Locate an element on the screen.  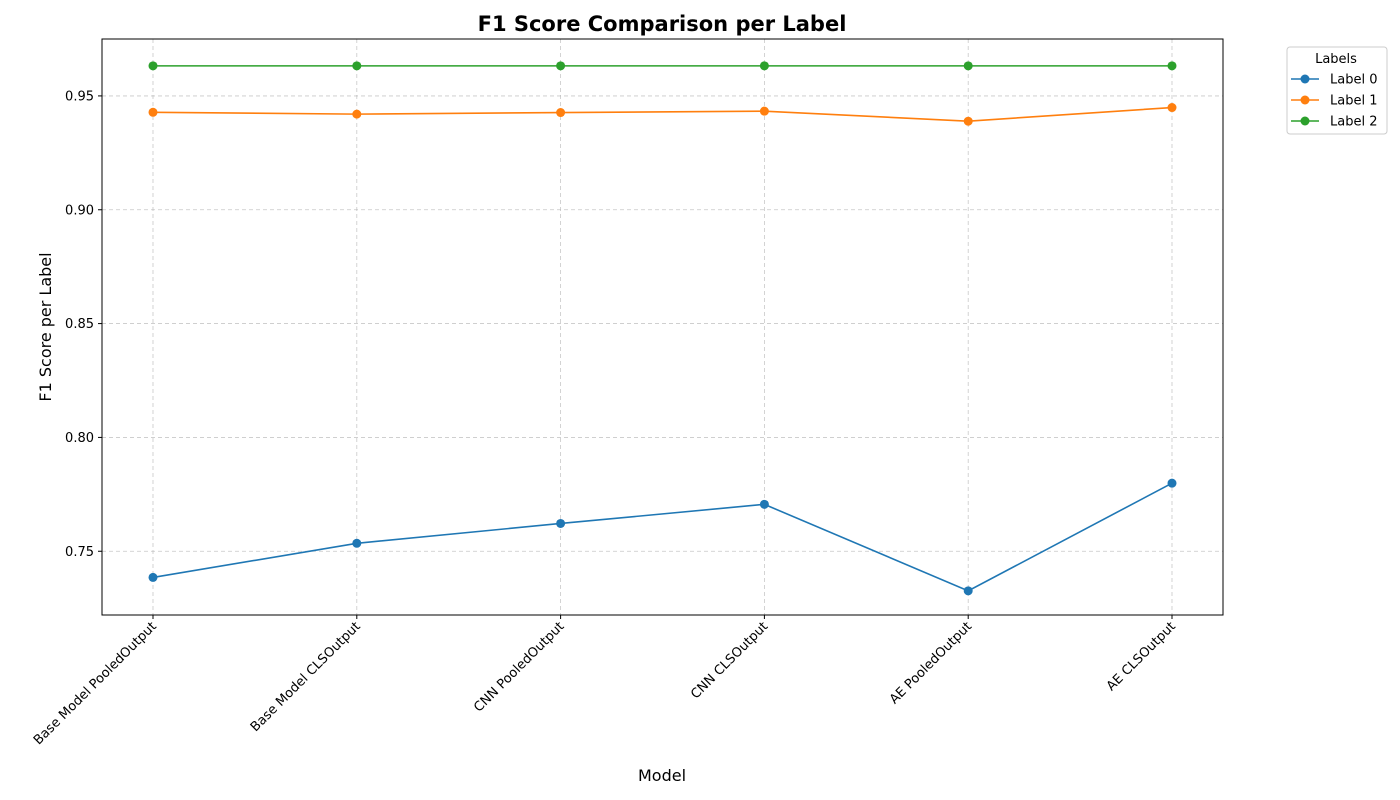
x-tick-label: CNN PooledOutput is located at coordinates (519, 667).